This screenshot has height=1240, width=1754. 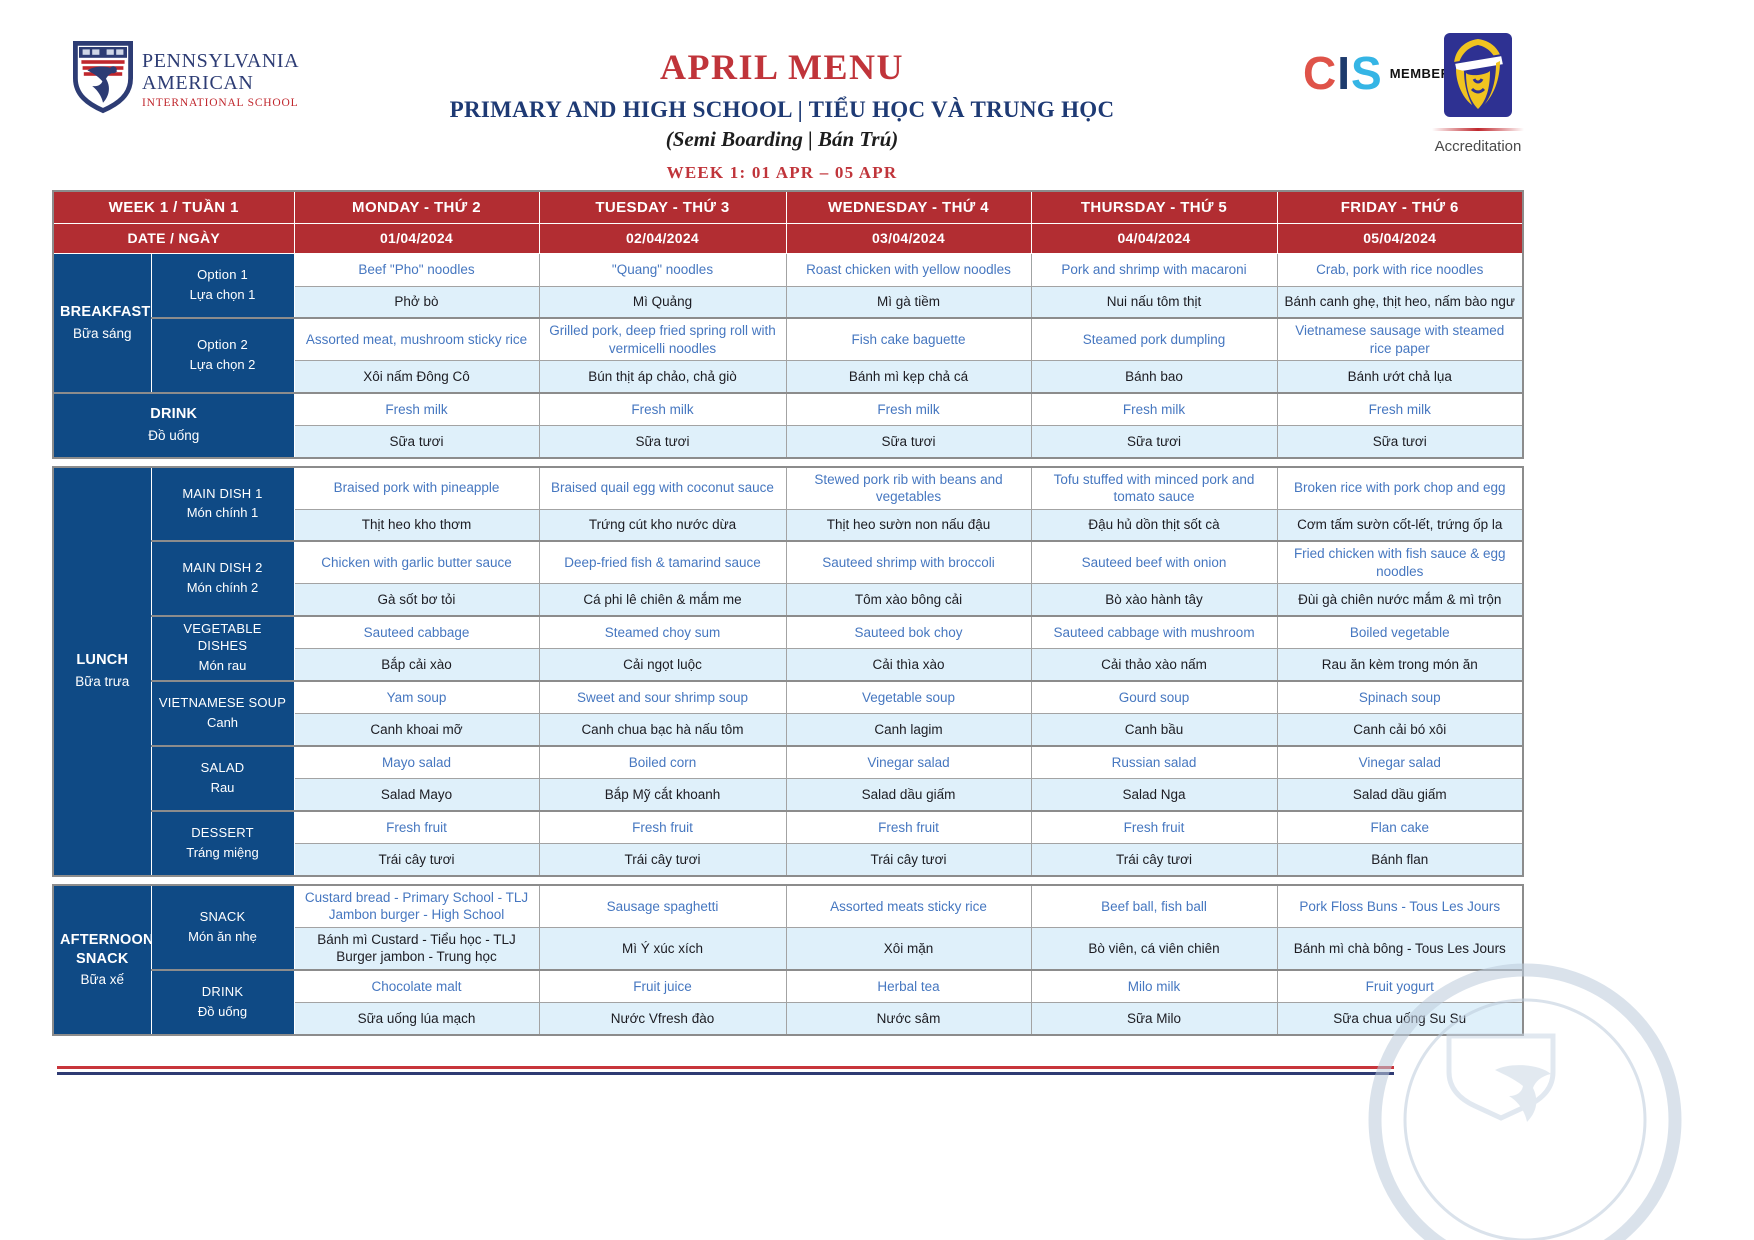 I want to click on dish-cell-en: Assorted meat, mushroom sticky rice, so click(x=416, y=339).